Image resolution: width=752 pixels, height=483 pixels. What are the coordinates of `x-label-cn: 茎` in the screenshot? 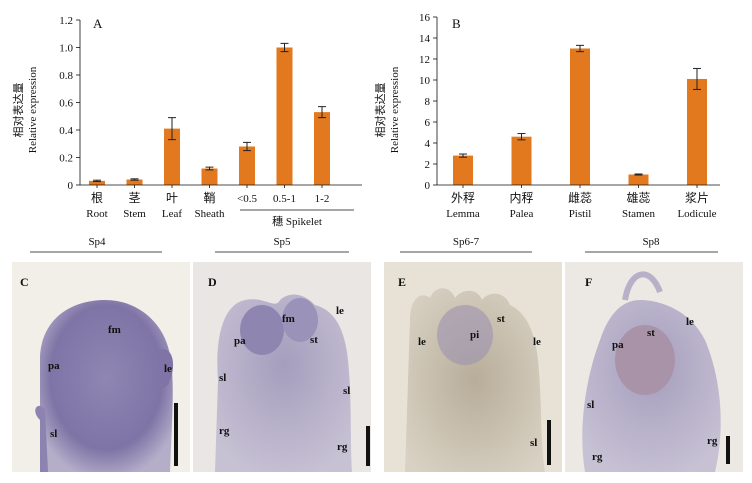 It's located at (134, 198).